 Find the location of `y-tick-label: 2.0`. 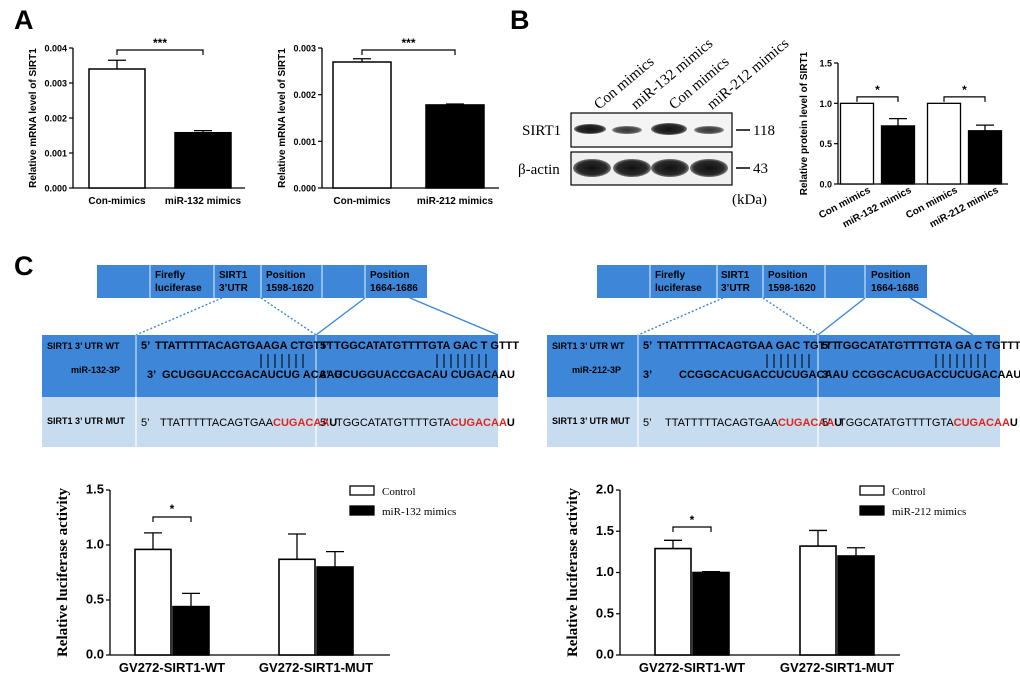

y-tick-label: 2.0 is located at coordinates (605, 489).